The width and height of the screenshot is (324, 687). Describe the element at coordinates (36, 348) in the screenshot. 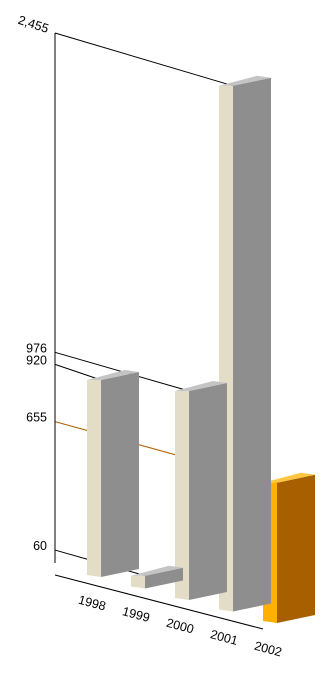

I see `value-label-976: 976` at that location.